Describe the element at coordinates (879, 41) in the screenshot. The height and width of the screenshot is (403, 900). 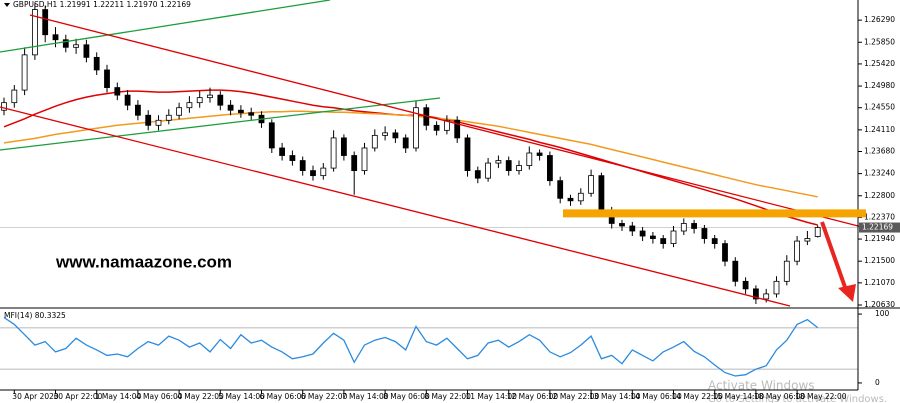
I see `y-tick-label: 1.25850` at that location.